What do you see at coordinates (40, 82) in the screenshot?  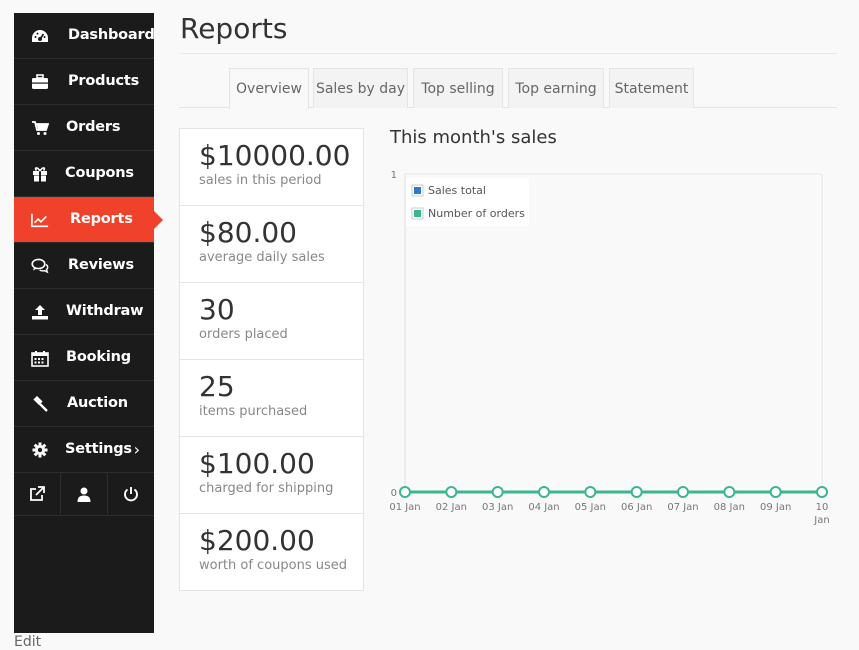 I see `briefcase-icon` at bounding box center [40, 82].